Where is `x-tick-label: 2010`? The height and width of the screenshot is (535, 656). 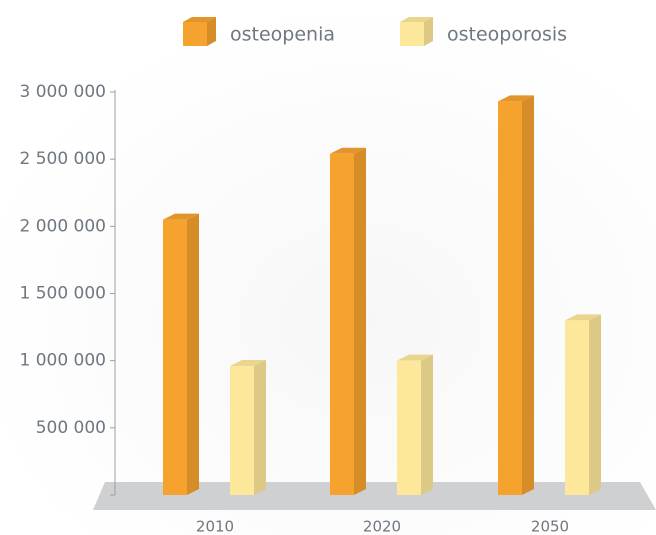 x-tick-label: 2010 is located at coordinates (215, 526).